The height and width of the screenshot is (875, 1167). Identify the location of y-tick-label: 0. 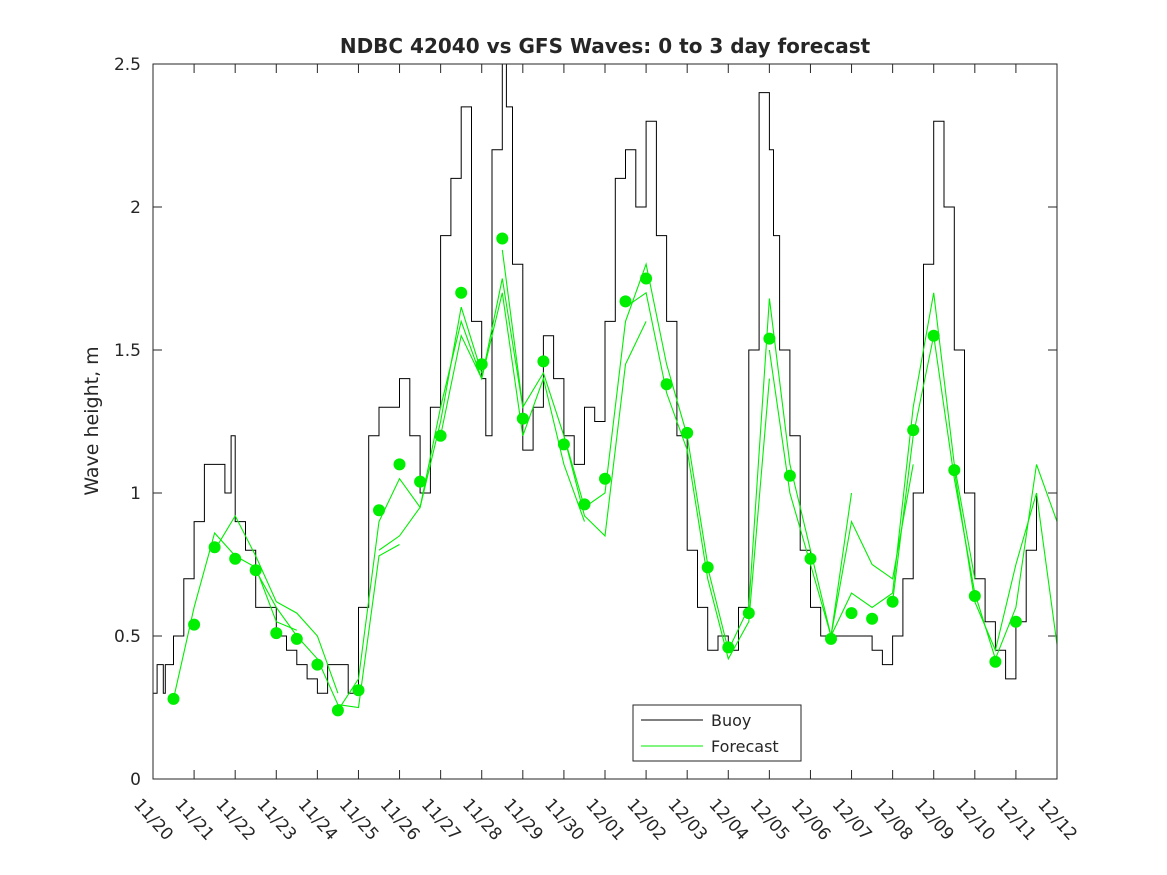
(135, 780).